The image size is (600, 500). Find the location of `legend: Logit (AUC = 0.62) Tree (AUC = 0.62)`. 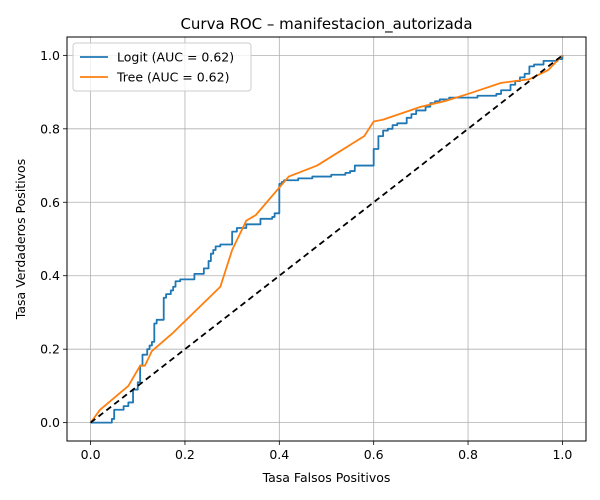

legend: Logit (AUC = 0.62) Tree (AUC = 0.62) is located at coordinates (162, 67).